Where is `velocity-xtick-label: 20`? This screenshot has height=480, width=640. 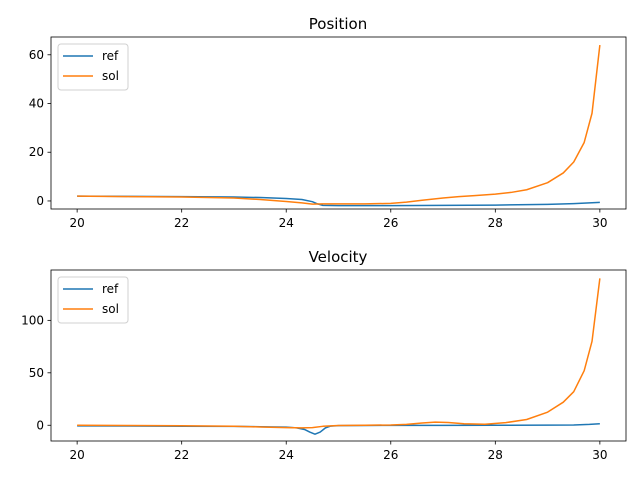
velocity-xtick-label: 20 is located at coordinates (76, 455).